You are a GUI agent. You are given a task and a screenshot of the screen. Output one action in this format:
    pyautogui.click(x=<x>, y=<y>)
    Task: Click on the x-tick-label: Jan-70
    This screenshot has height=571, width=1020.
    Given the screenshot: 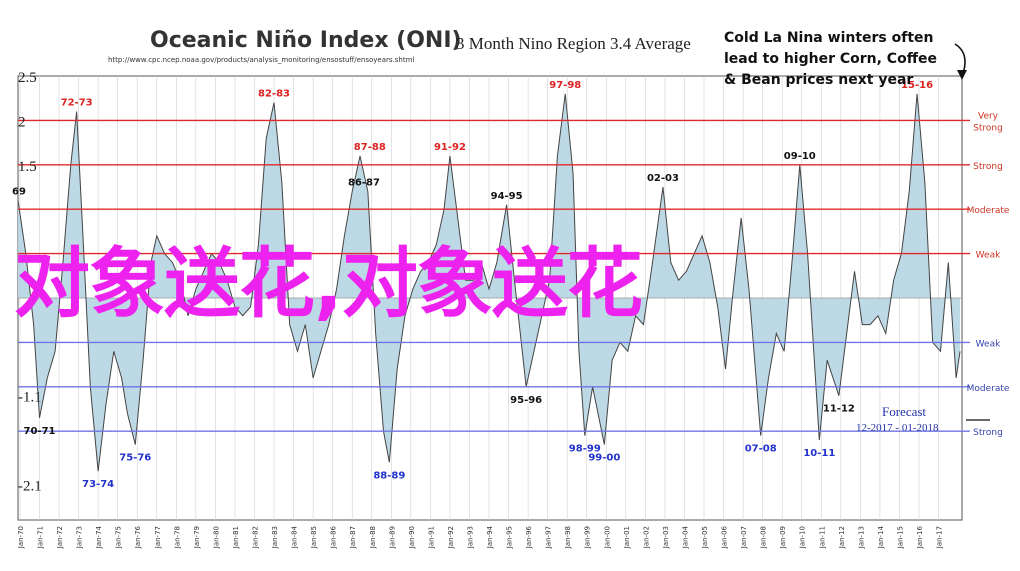 What is the action you would take?
    pyautogui.click(x=21, y=537)
    